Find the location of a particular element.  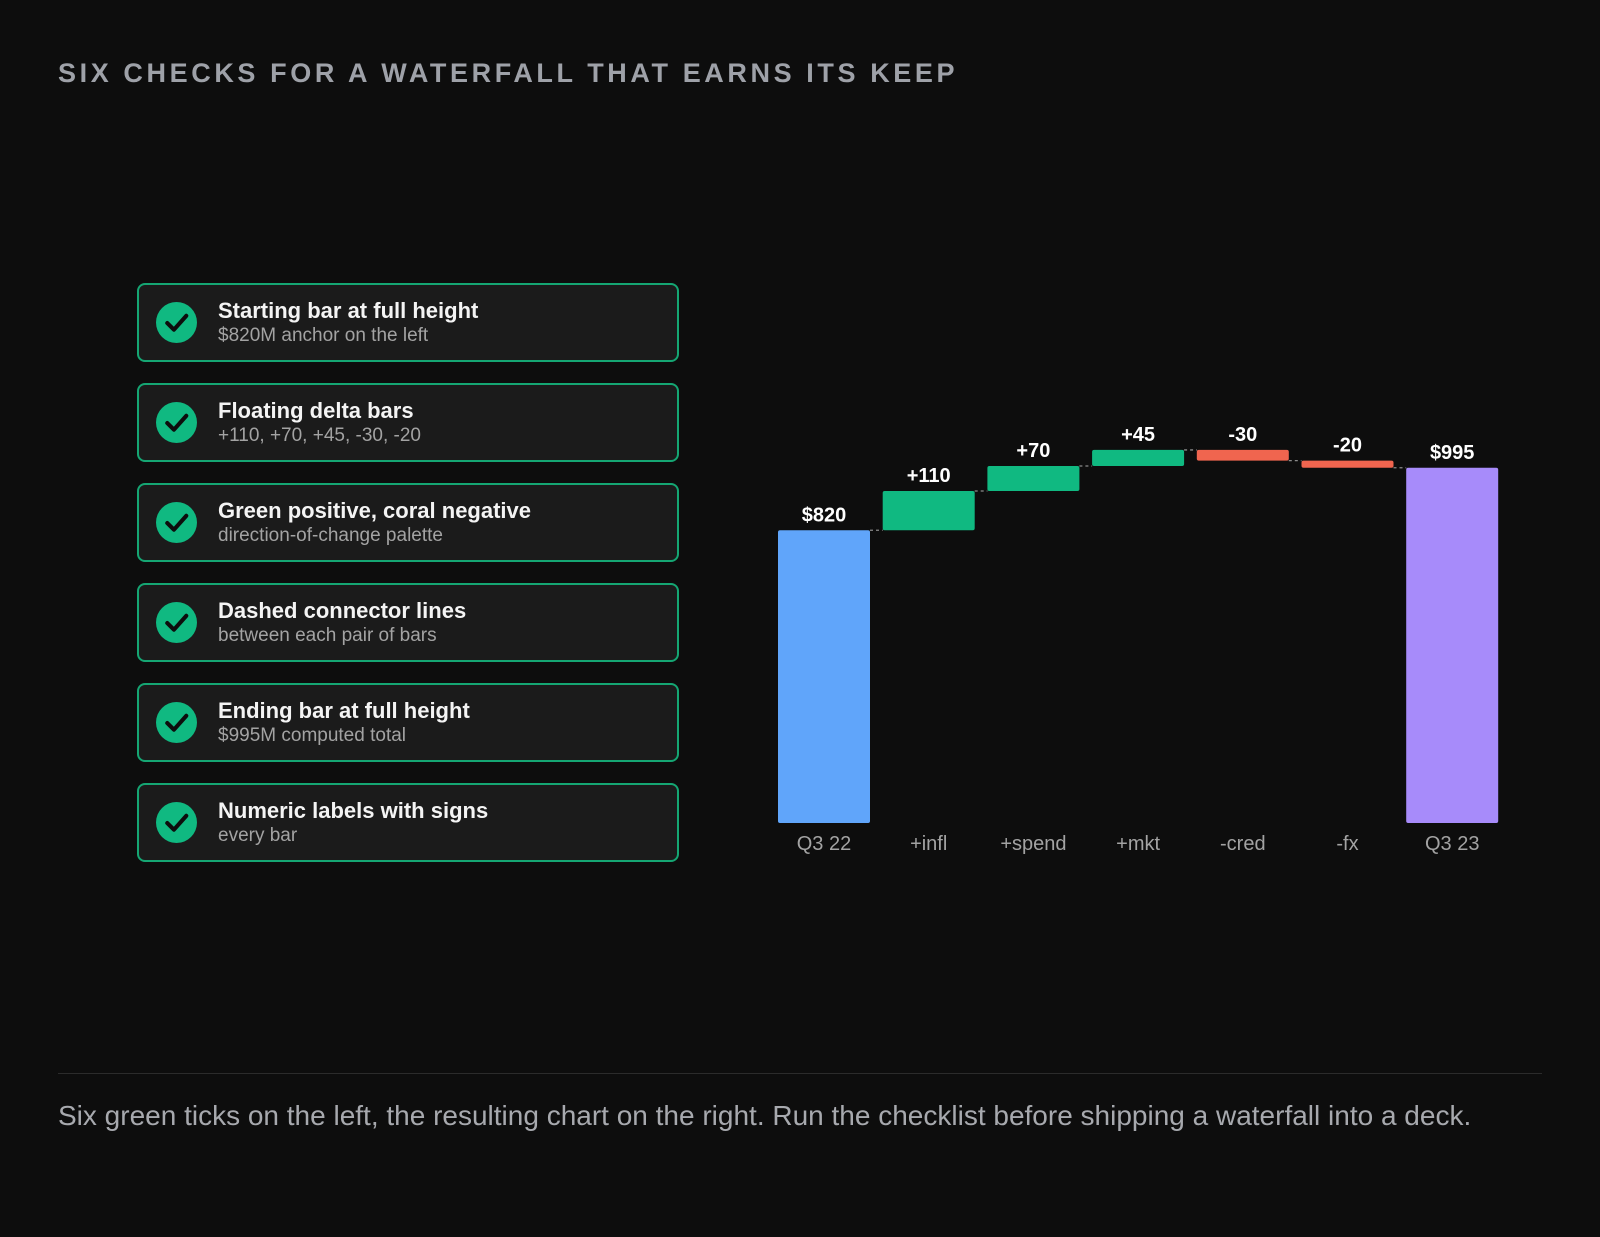

check-item-subtitle: $820M anchor on the left is located at coordinates (323, 335).